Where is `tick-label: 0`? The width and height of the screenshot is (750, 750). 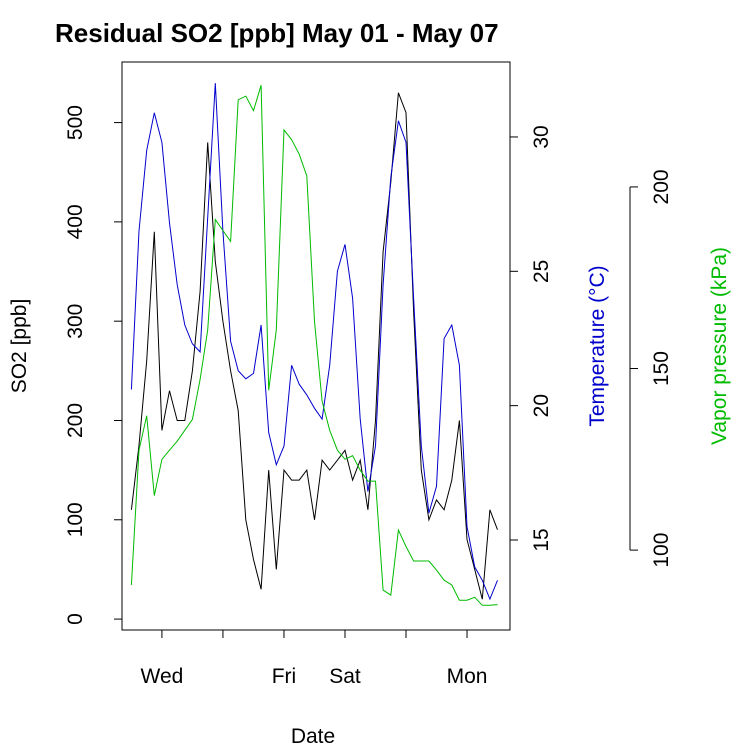 tick-label: 0 is located at coordinates (75, 619).